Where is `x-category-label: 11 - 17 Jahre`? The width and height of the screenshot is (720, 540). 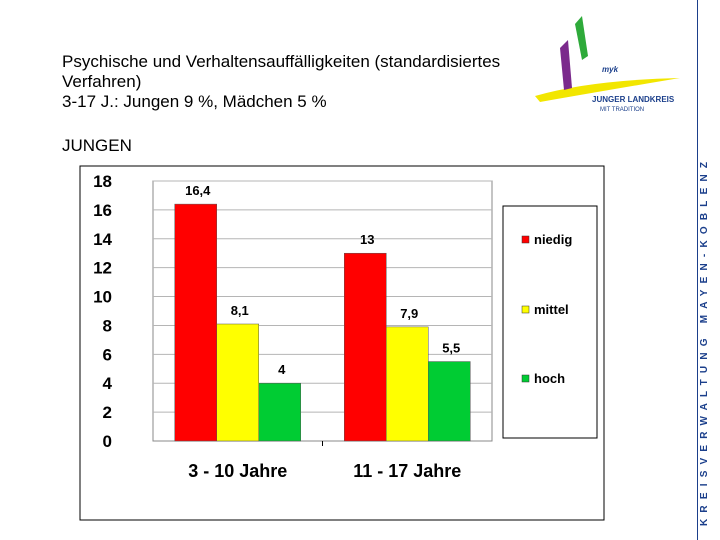 x-category-label: 11 - 17 Jahre is located at coordinates (407, 471).